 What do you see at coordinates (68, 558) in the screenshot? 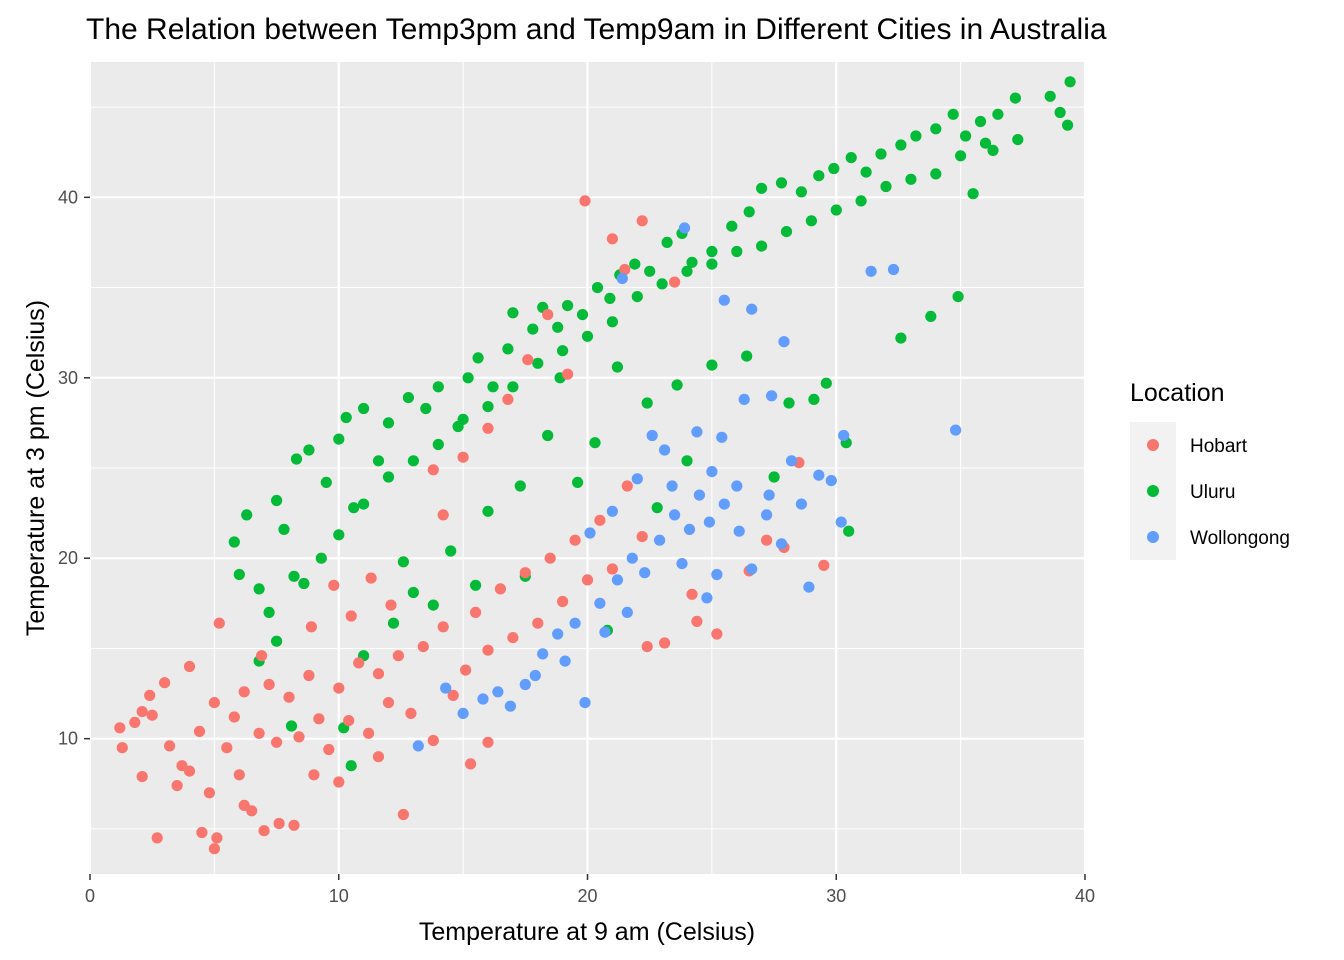
I see `y-tick-label: 20` at bounding box center [68, 558].